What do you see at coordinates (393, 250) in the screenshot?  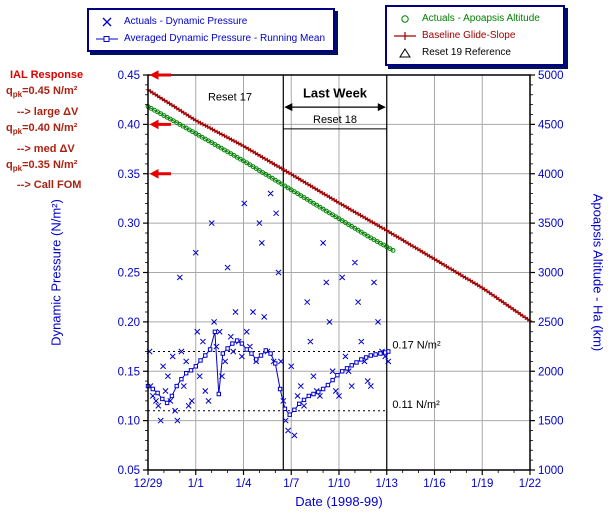 I see `actuals-apoapsis-altitude-marker` at bounding box center [393, 250].